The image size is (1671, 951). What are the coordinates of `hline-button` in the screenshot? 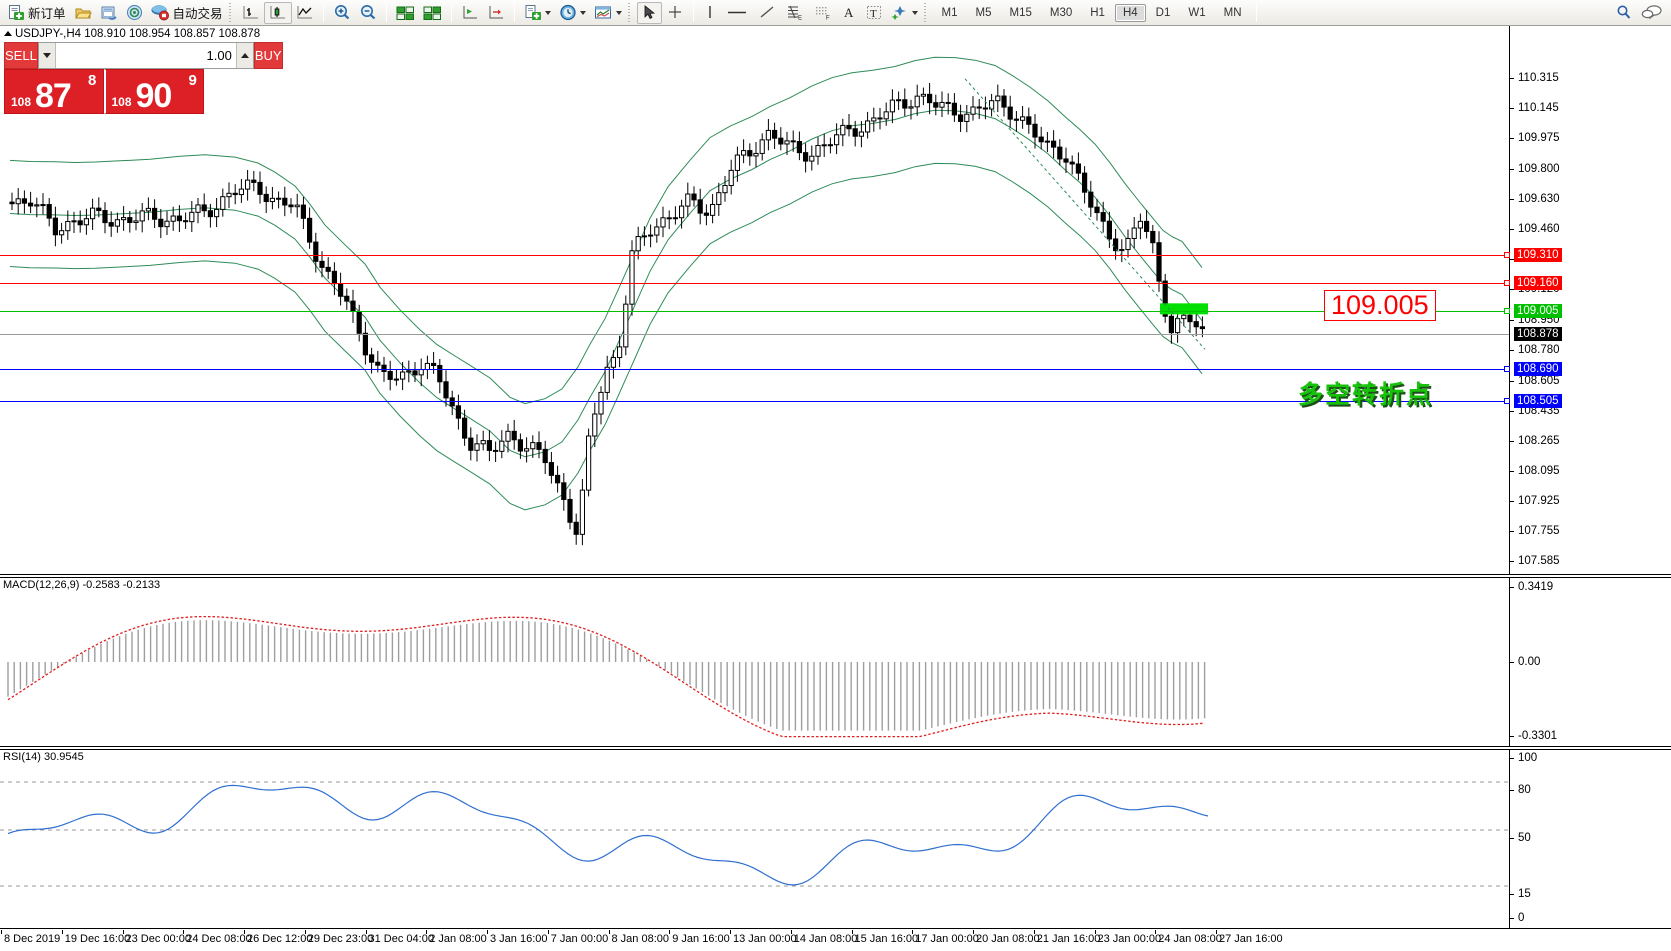 It's located at (737, 13).